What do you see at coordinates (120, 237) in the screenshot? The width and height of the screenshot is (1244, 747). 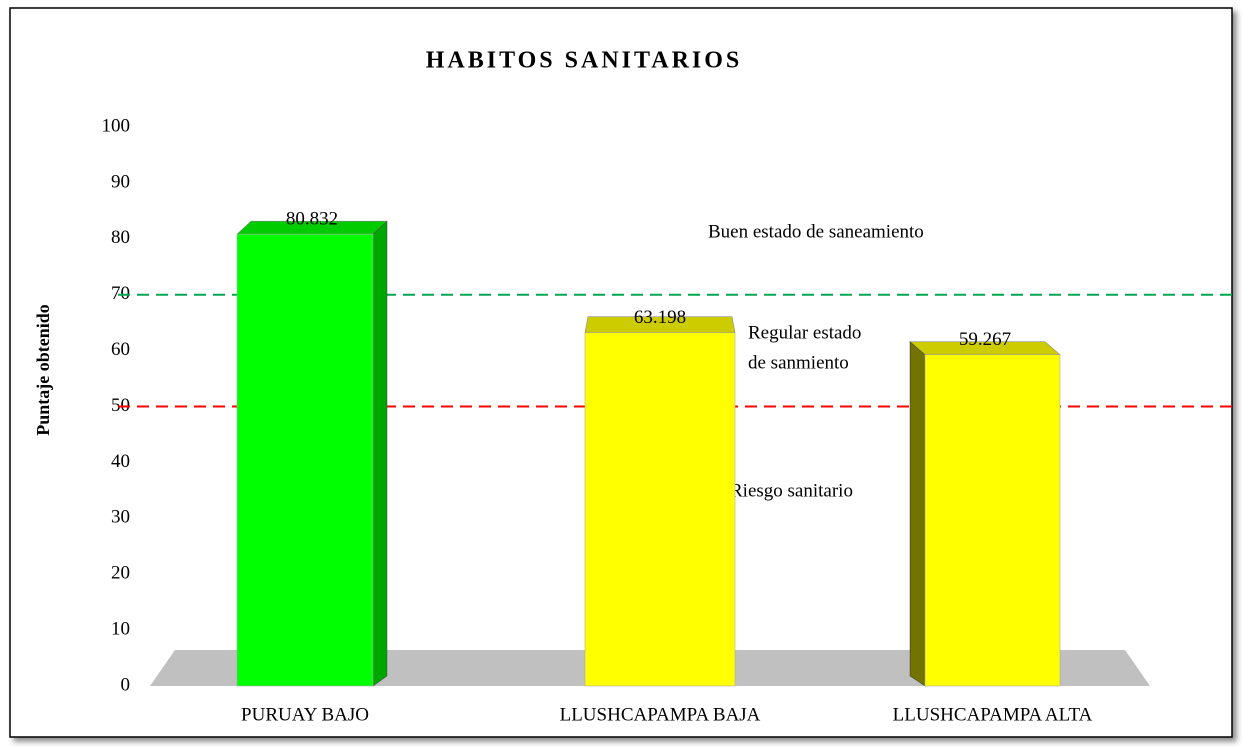 I see `y-tick-label: 80` at bounding box center [120, 237].